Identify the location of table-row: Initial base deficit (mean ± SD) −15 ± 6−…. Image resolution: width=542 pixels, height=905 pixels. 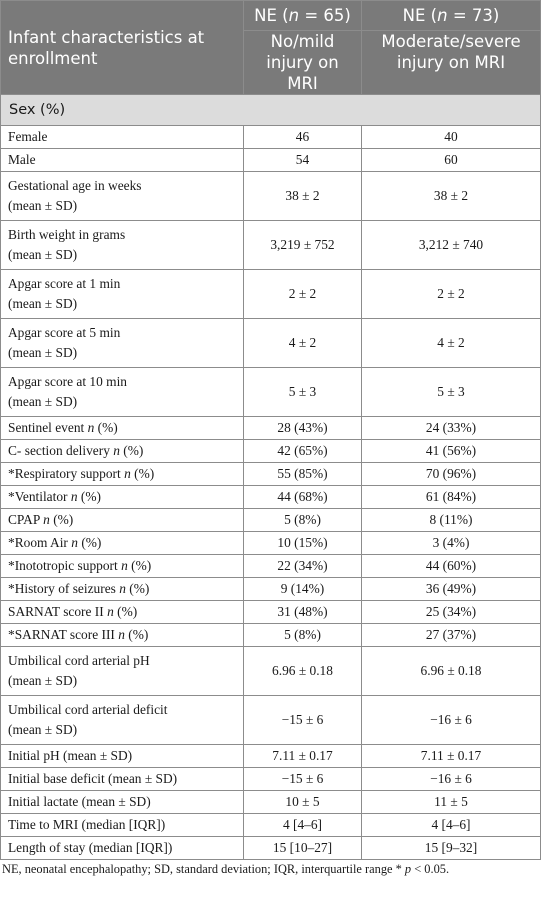
(270, 779).